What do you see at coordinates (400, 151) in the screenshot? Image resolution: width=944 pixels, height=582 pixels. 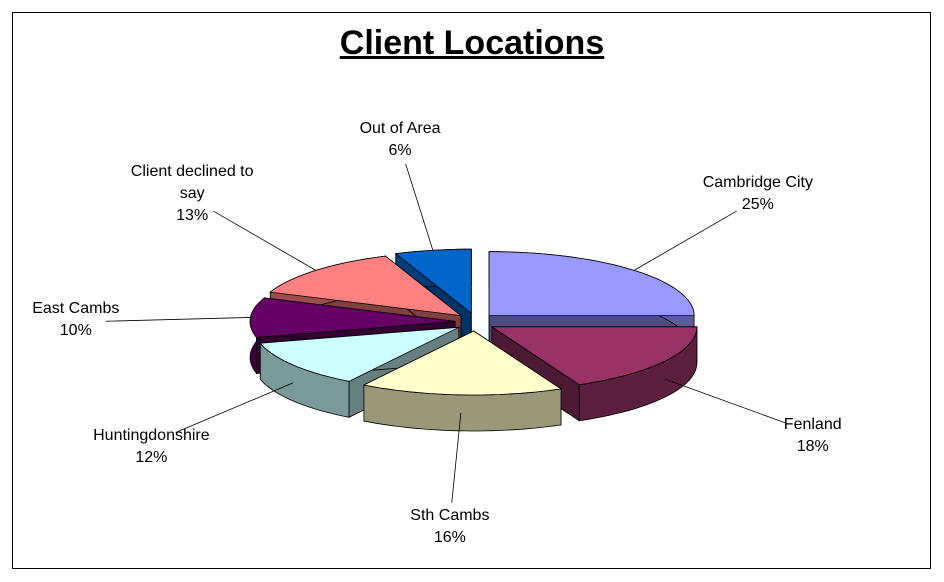 I see `value-label: 6%` at bounding box center [400, 151].